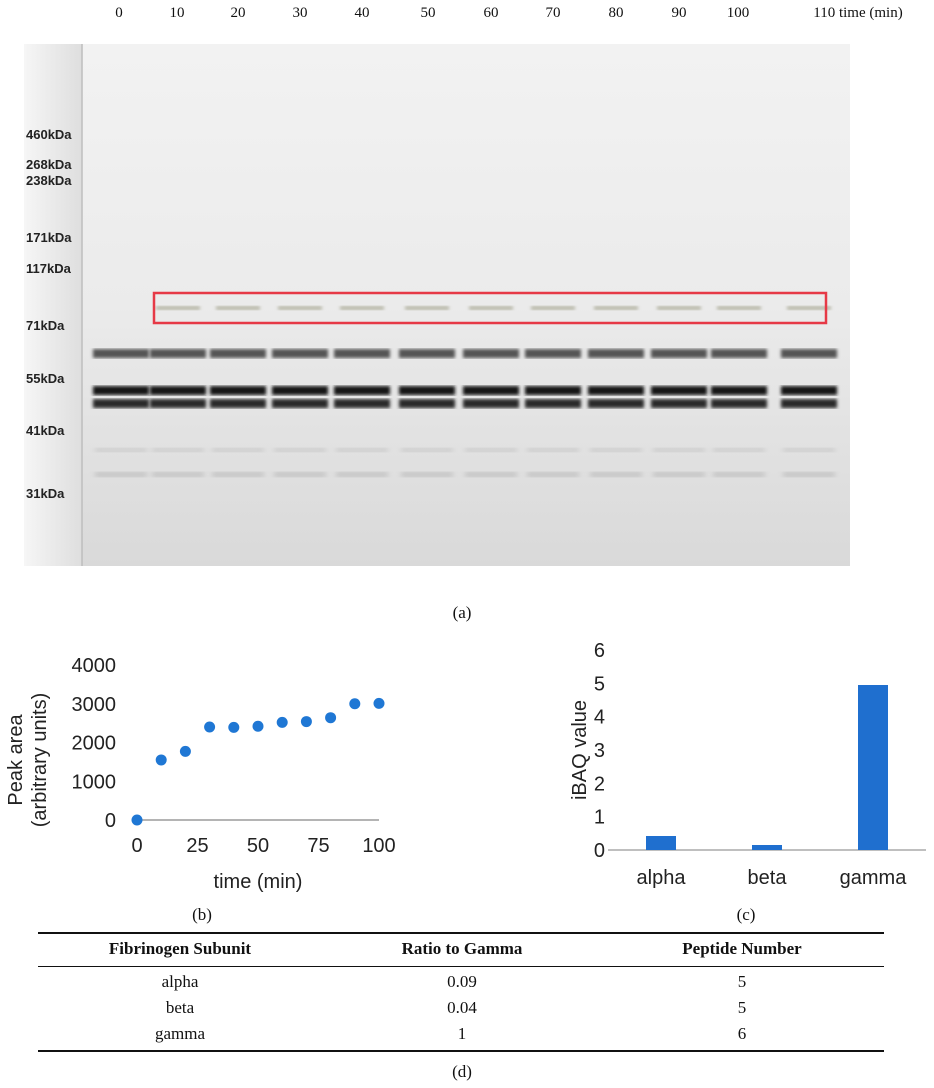 This screenshot has width=934, height=1088. What do you see at coordinates (45, 430) in the screenshot?
I see `marker-label: 41kDa` at bounding box center [45, 430].